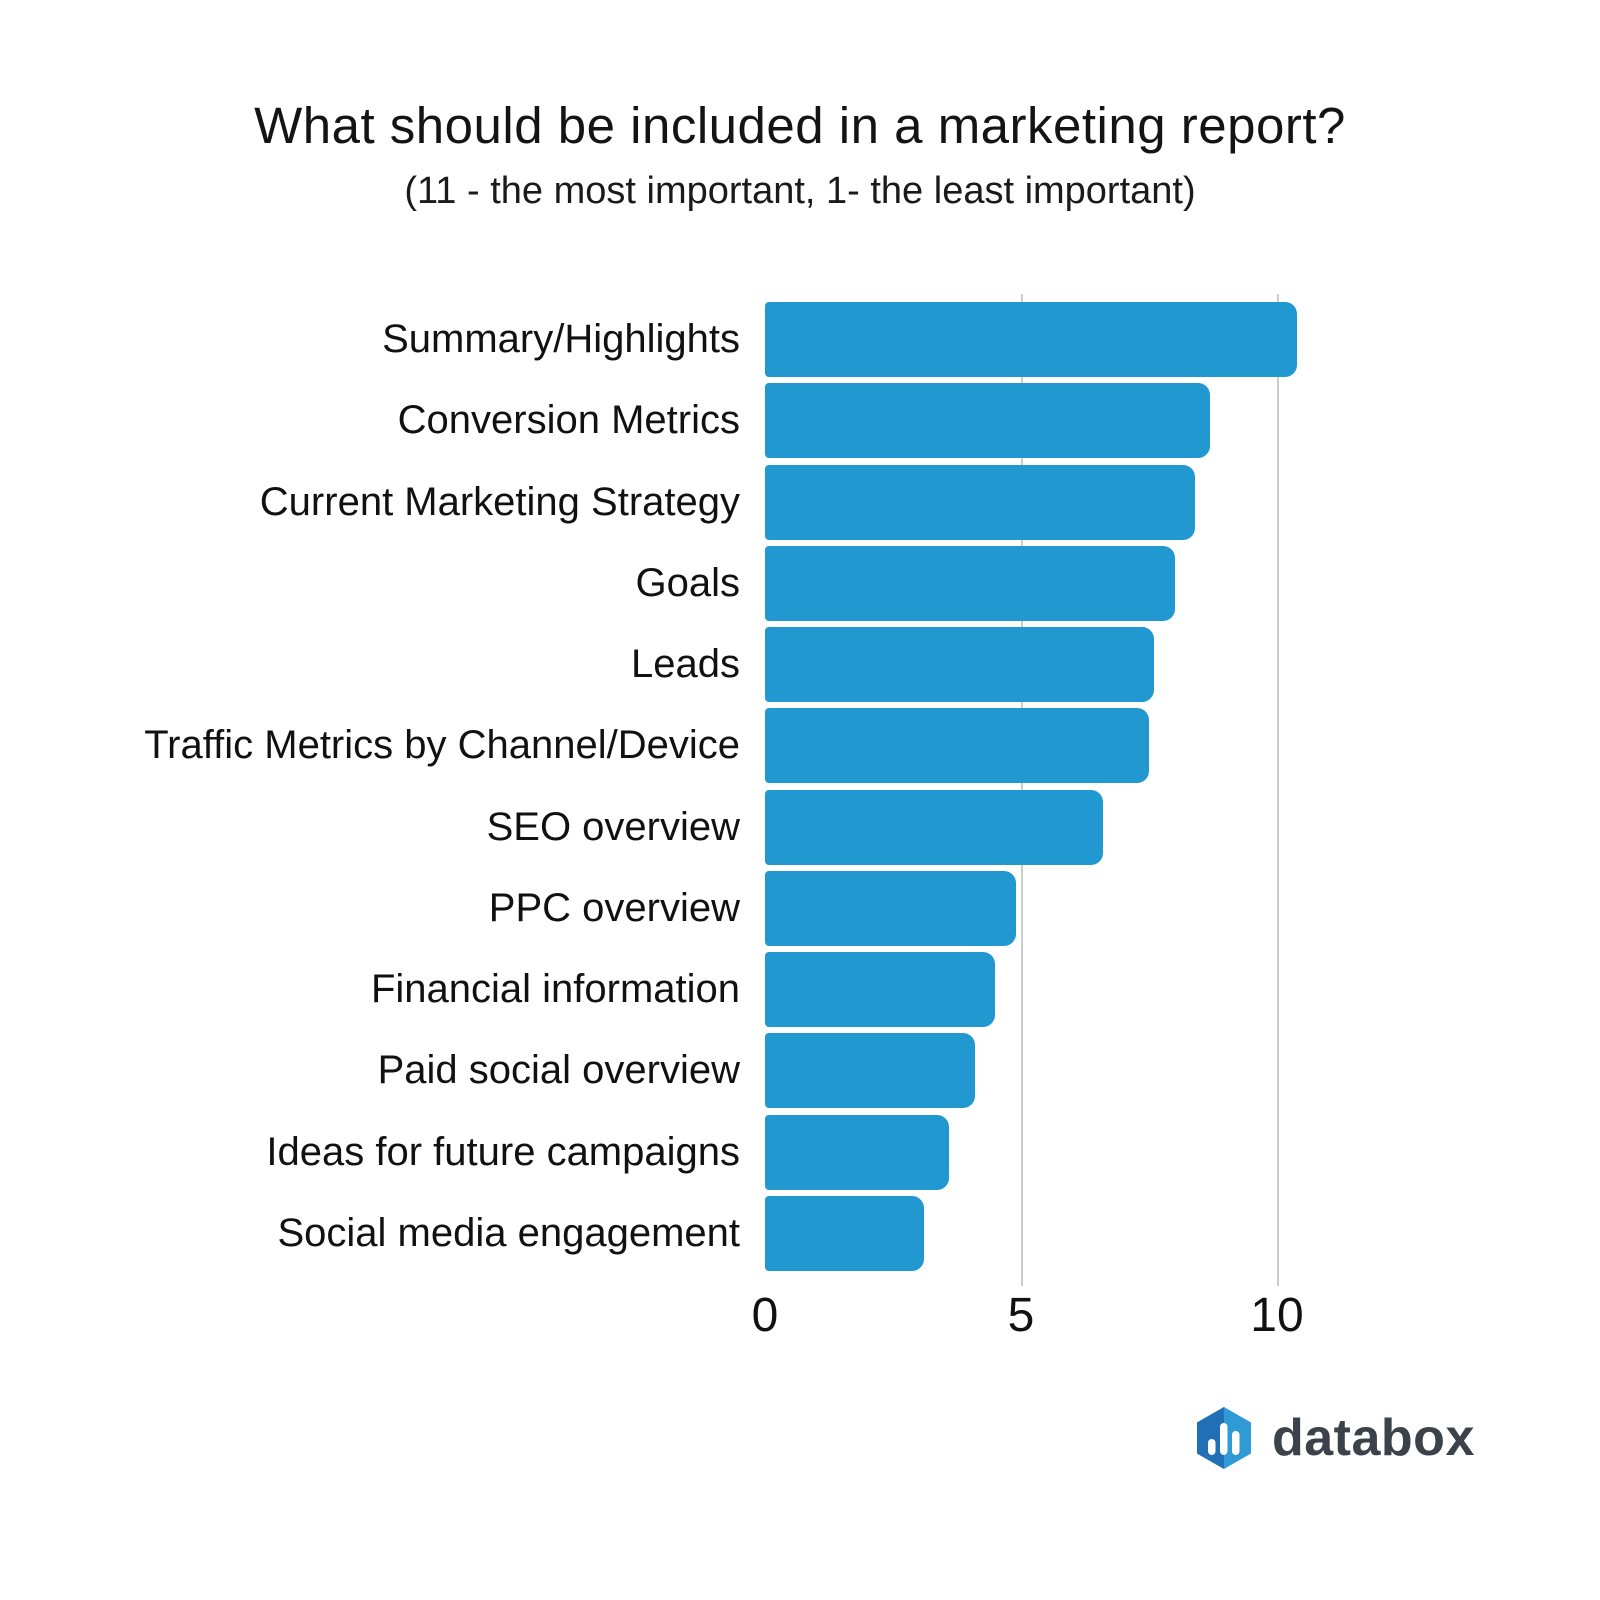  I want to click on gridline, so click(1278, 790).